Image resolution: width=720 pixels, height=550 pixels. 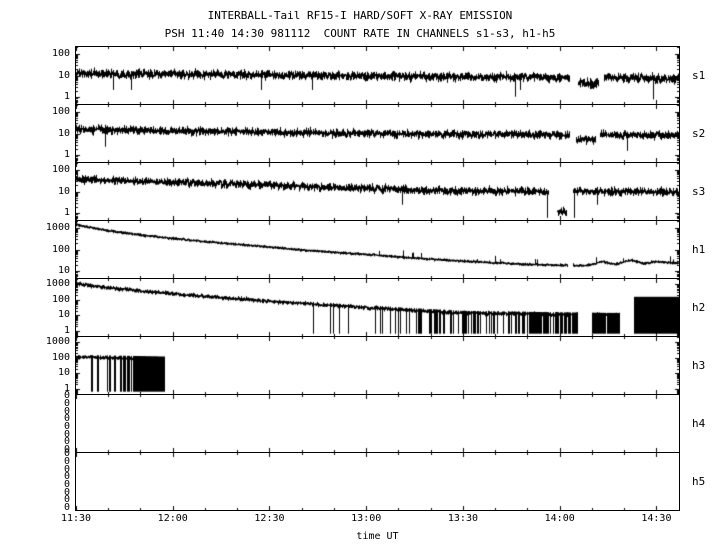 I want to click on panel-h4-plot, so click(x=377, y=423).